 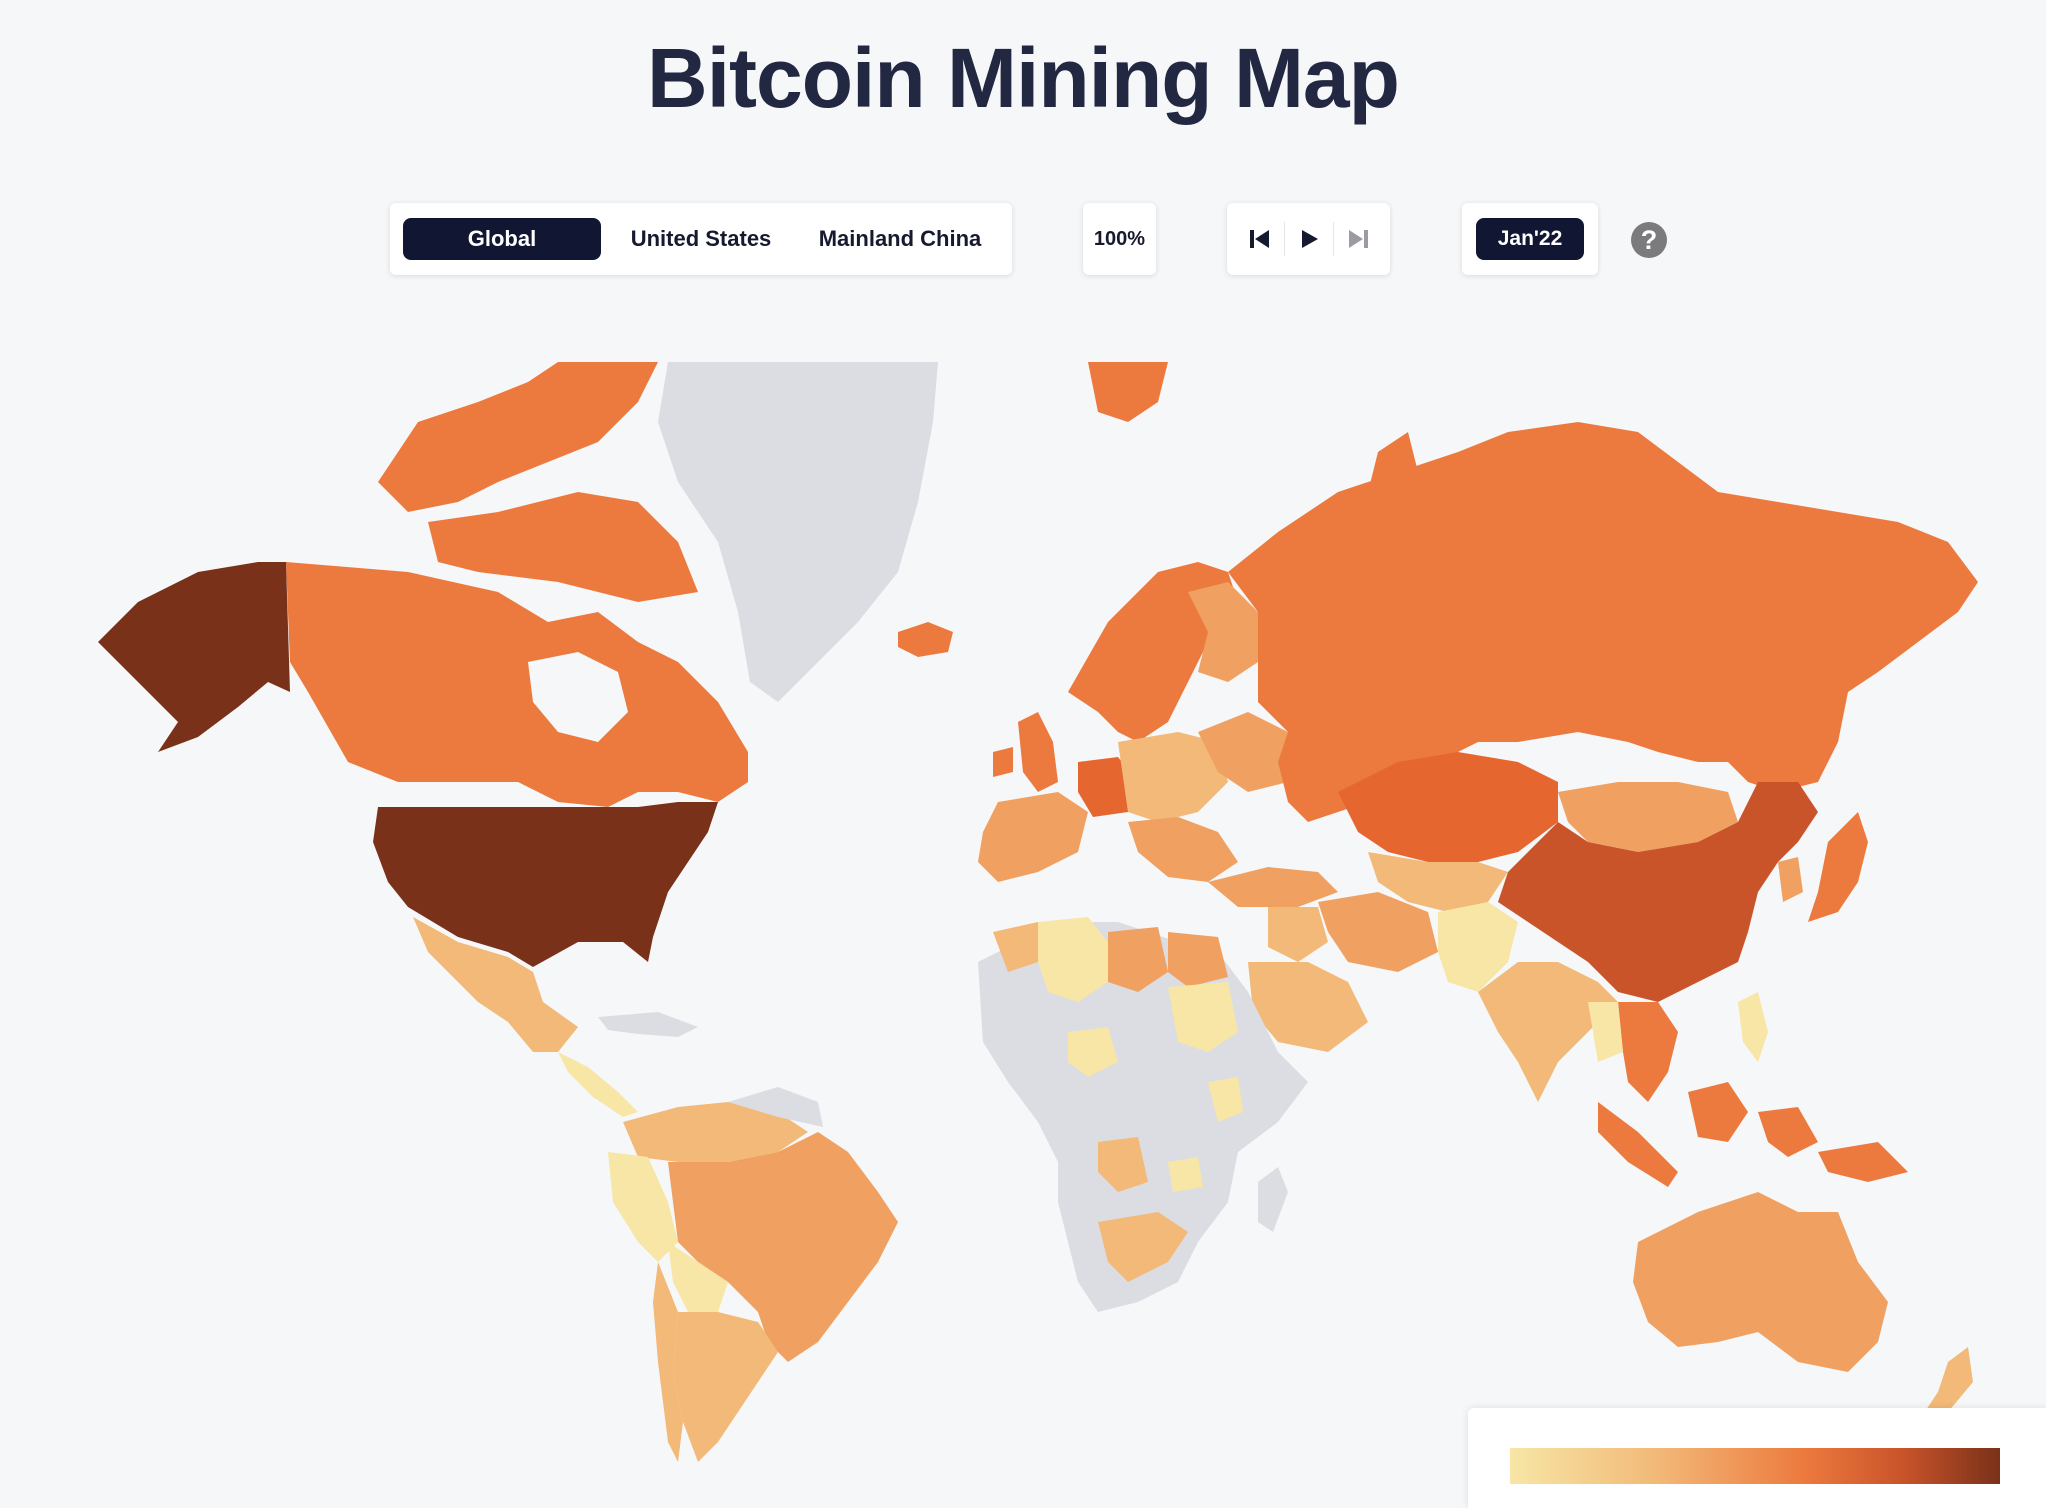 What do you see at coordinates (1790, 879) in the screenshot?
I see `region-korea` at bounding box center [1790, 879].